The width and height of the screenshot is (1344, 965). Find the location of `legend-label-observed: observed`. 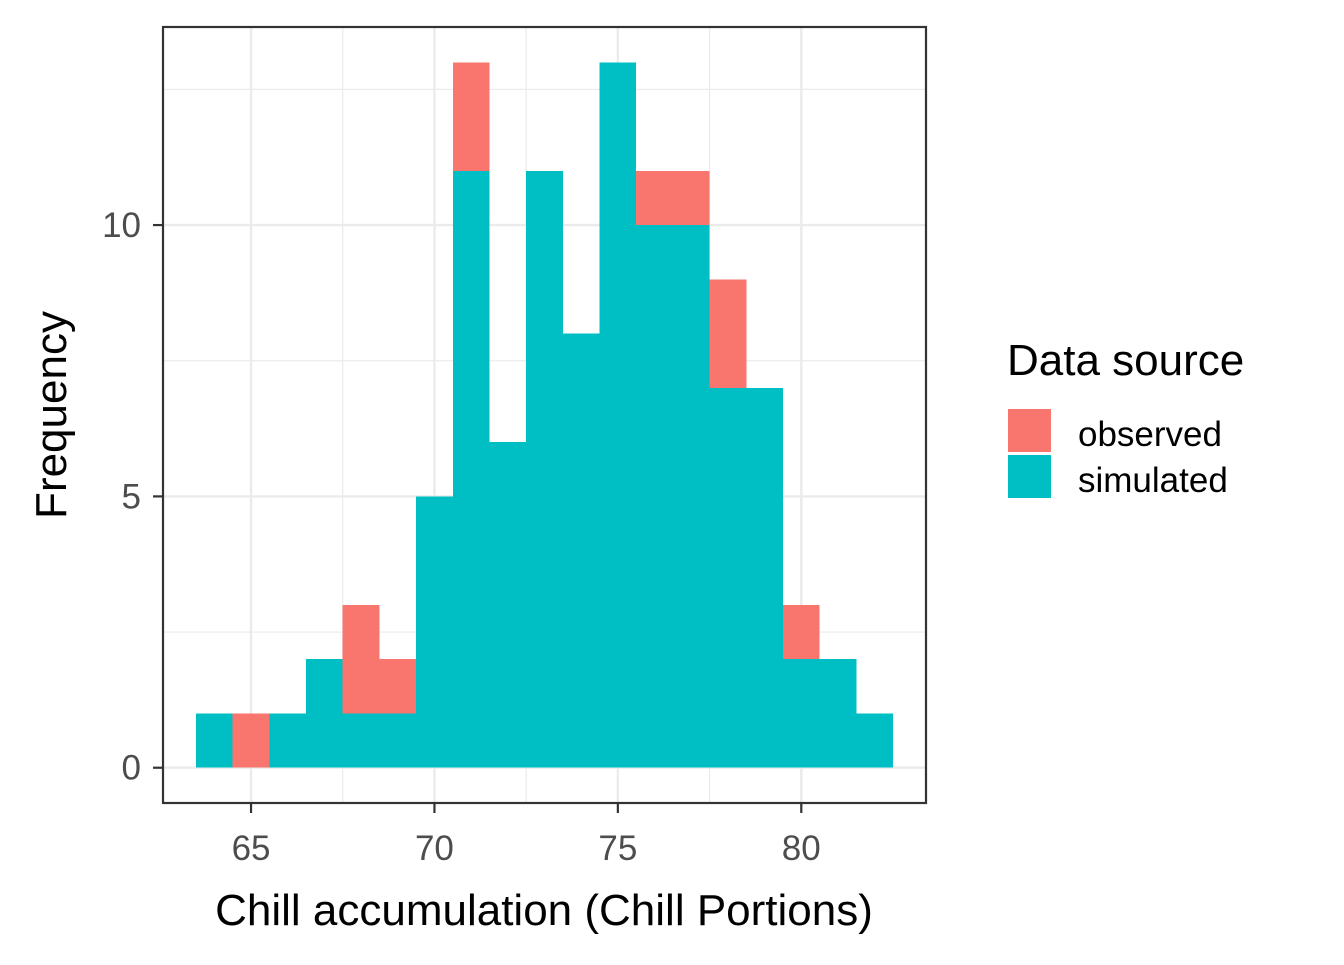

legend-label-observed: observed is located at coordinates (1150, 434).